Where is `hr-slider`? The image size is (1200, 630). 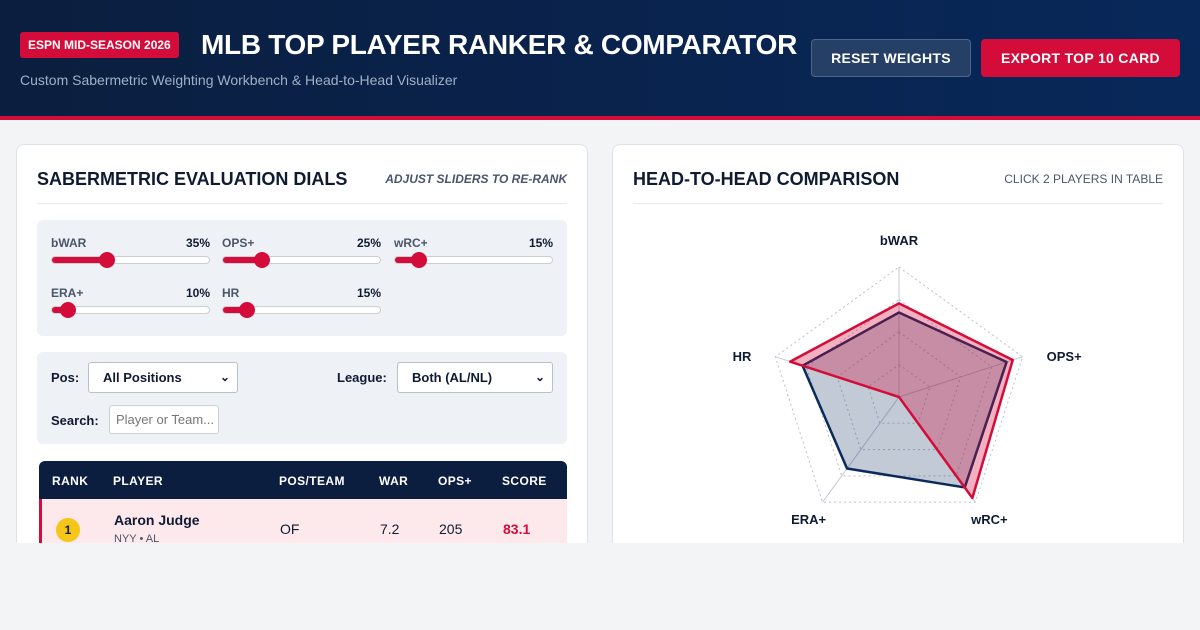 hr-slider is located at coordinates (301, 310).